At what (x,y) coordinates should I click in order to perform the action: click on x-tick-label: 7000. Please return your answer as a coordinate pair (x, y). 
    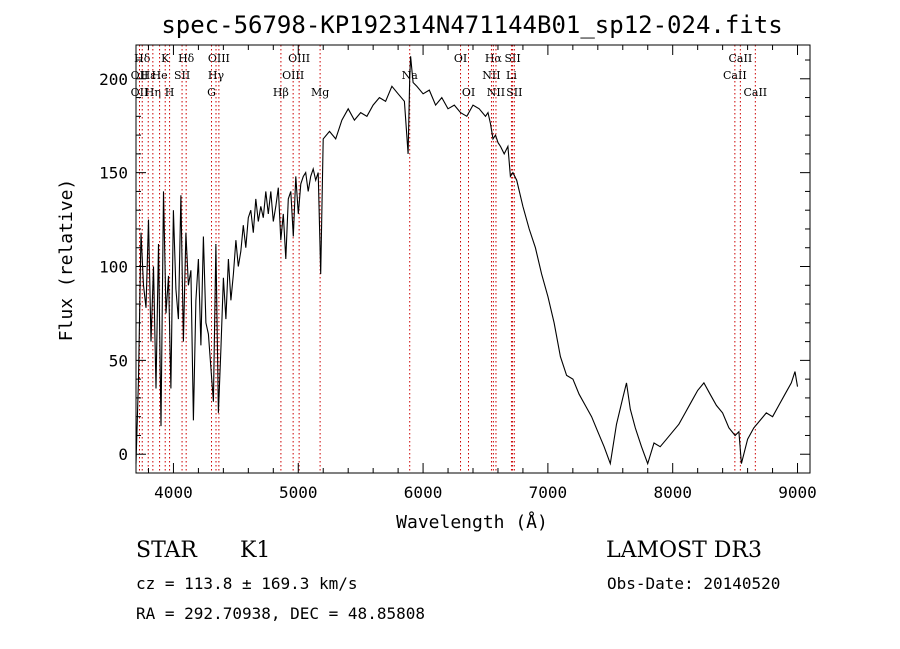
    Looking at the image, I should click on (548, 492).